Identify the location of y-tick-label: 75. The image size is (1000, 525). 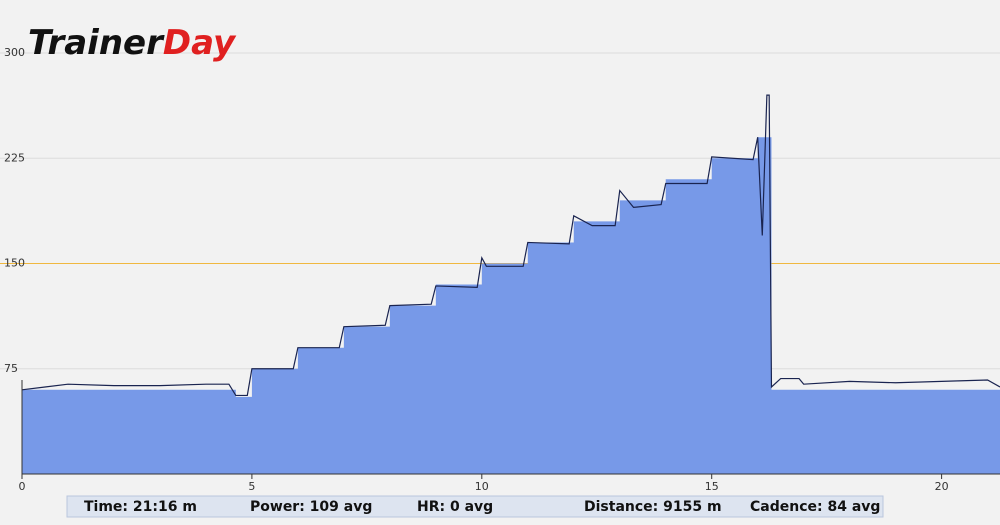
(11, 368).